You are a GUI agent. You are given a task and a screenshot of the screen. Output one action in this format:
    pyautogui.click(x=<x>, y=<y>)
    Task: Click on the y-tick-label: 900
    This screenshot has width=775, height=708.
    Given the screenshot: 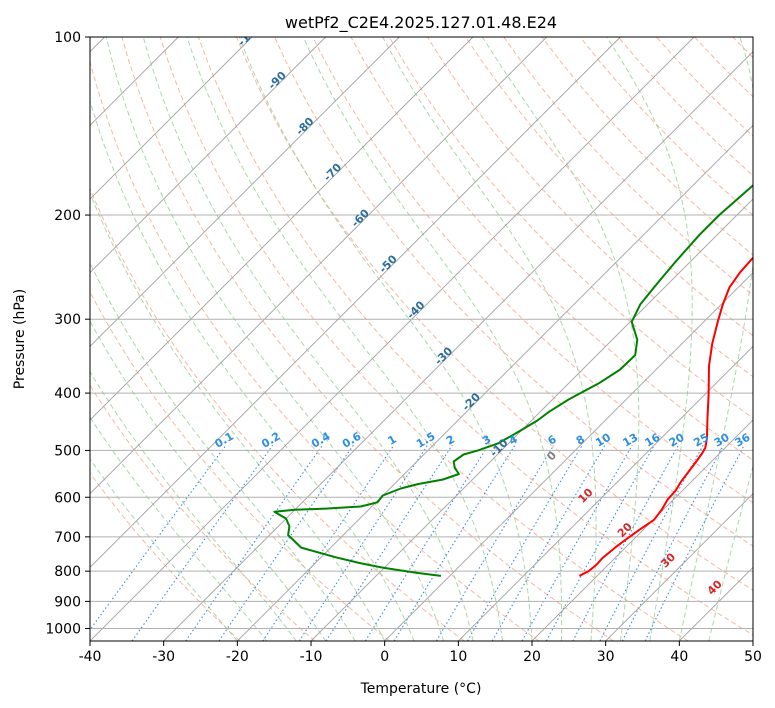 What is the action you would take?
    pyautogui.click(x=67, y=602)
    